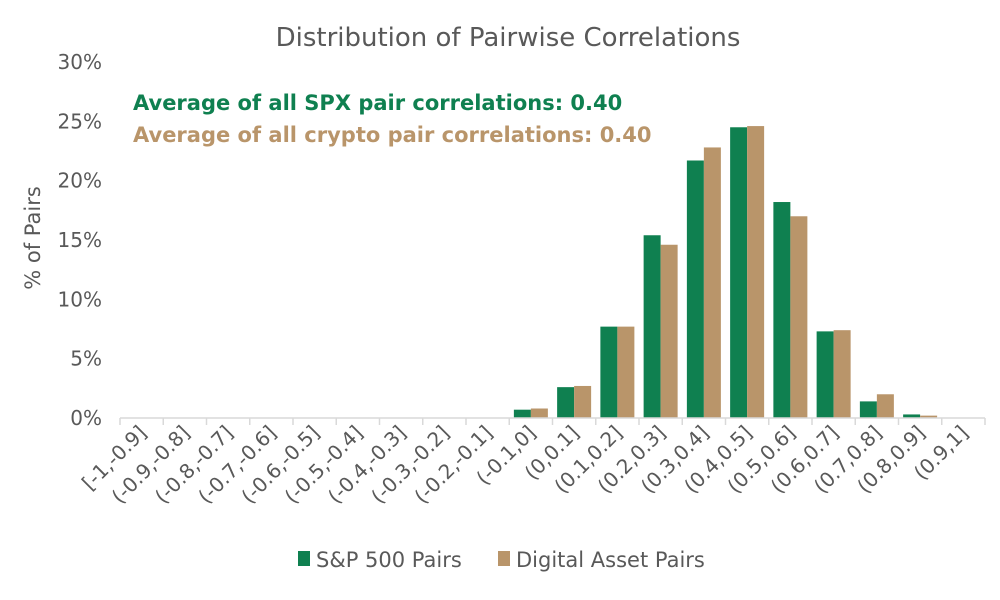  I want to click on legend-swatch-sp500, so click(304, 558).